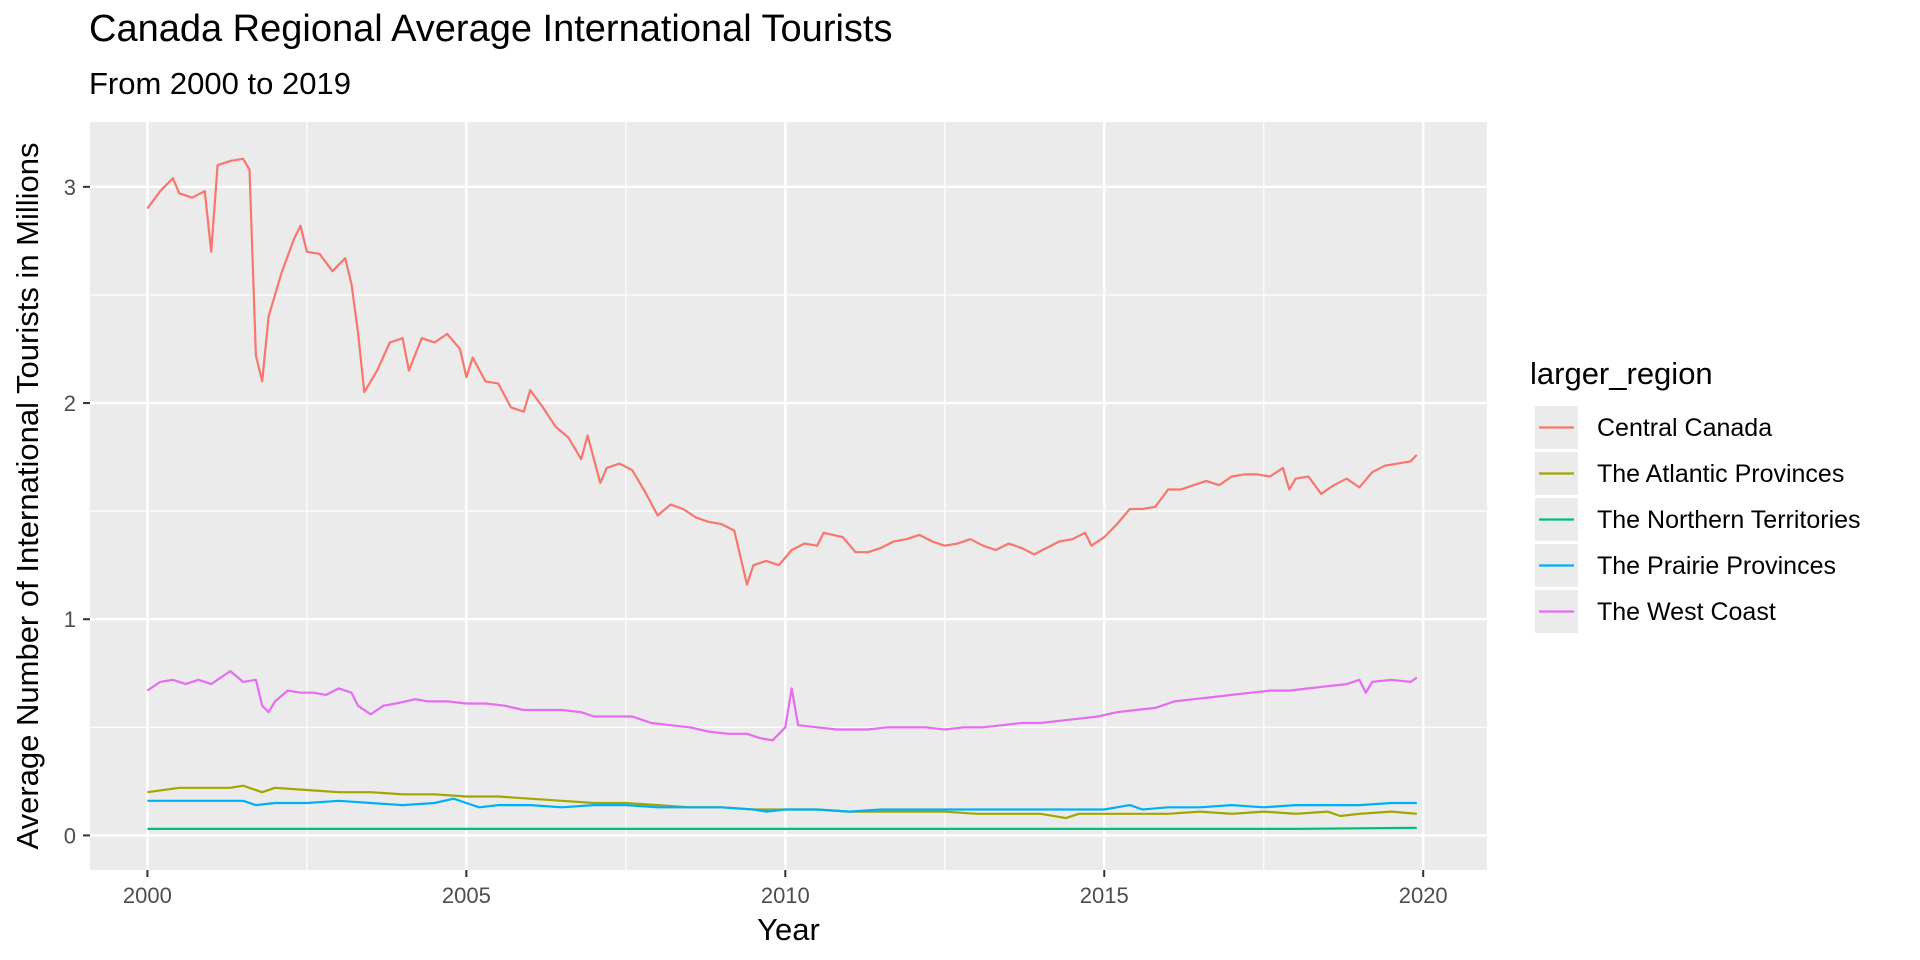  I want to click on x-tick-label: 2000, so click(147, 895).